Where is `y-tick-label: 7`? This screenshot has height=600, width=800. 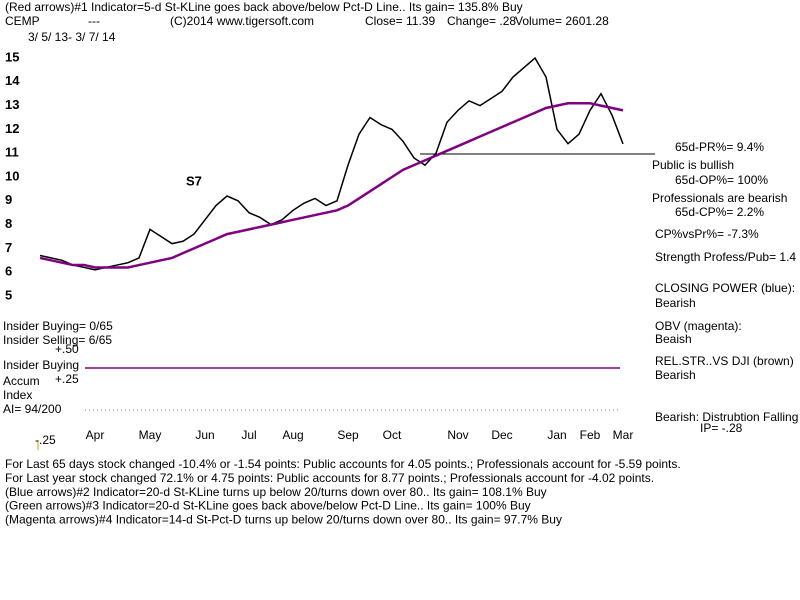
y-tick-label: 7 is located at coordinates (8, 247).